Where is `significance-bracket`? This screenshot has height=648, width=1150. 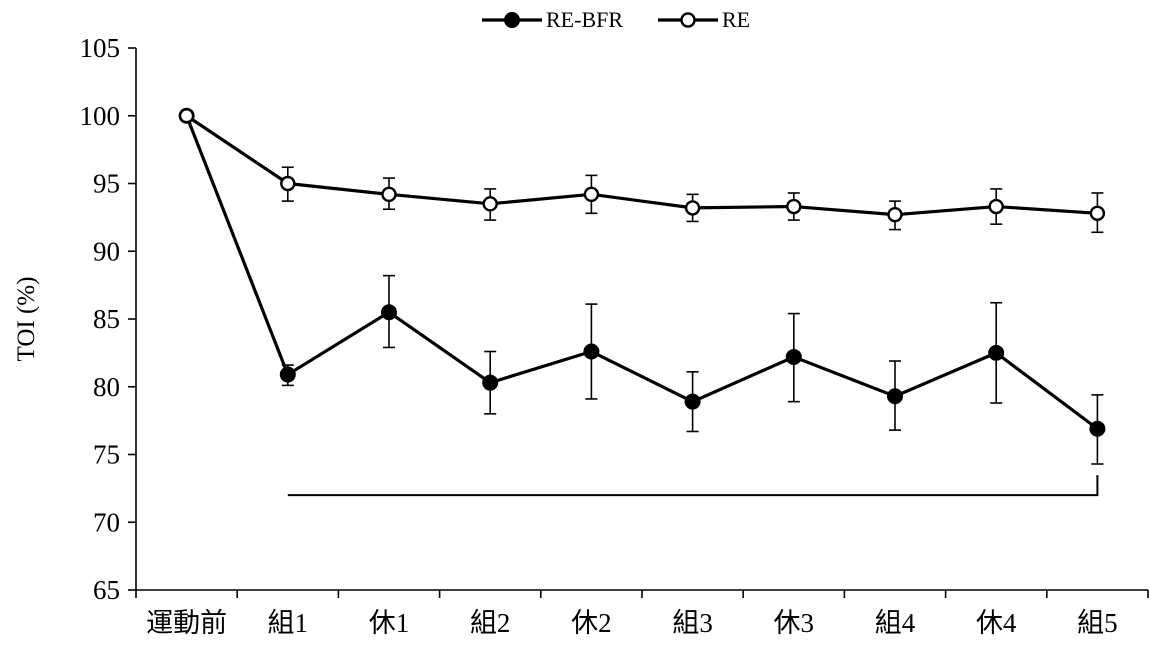 significance-bracket is located at coordinates (693, 485).